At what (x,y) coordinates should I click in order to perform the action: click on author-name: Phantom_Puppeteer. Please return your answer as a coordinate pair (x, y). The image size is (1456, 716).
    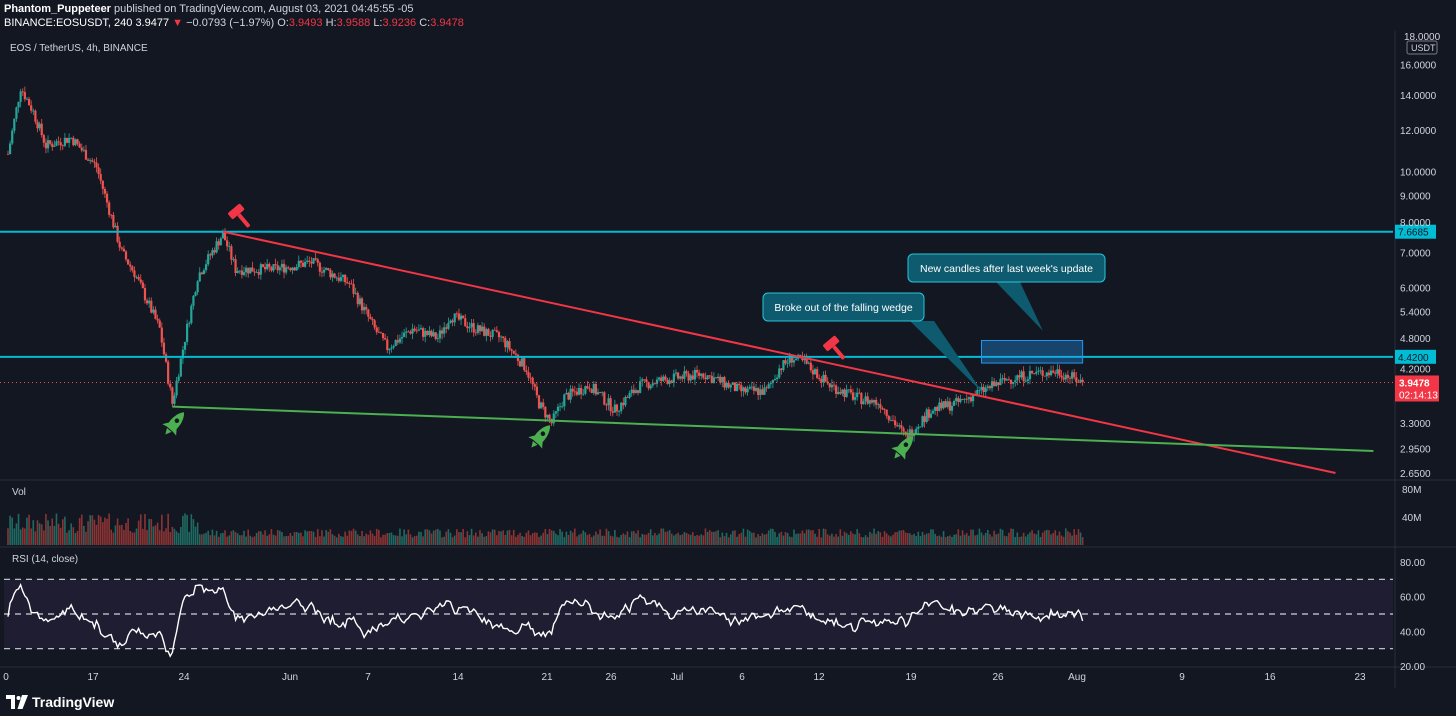
    Looking at the image, I should click on (57, 9).